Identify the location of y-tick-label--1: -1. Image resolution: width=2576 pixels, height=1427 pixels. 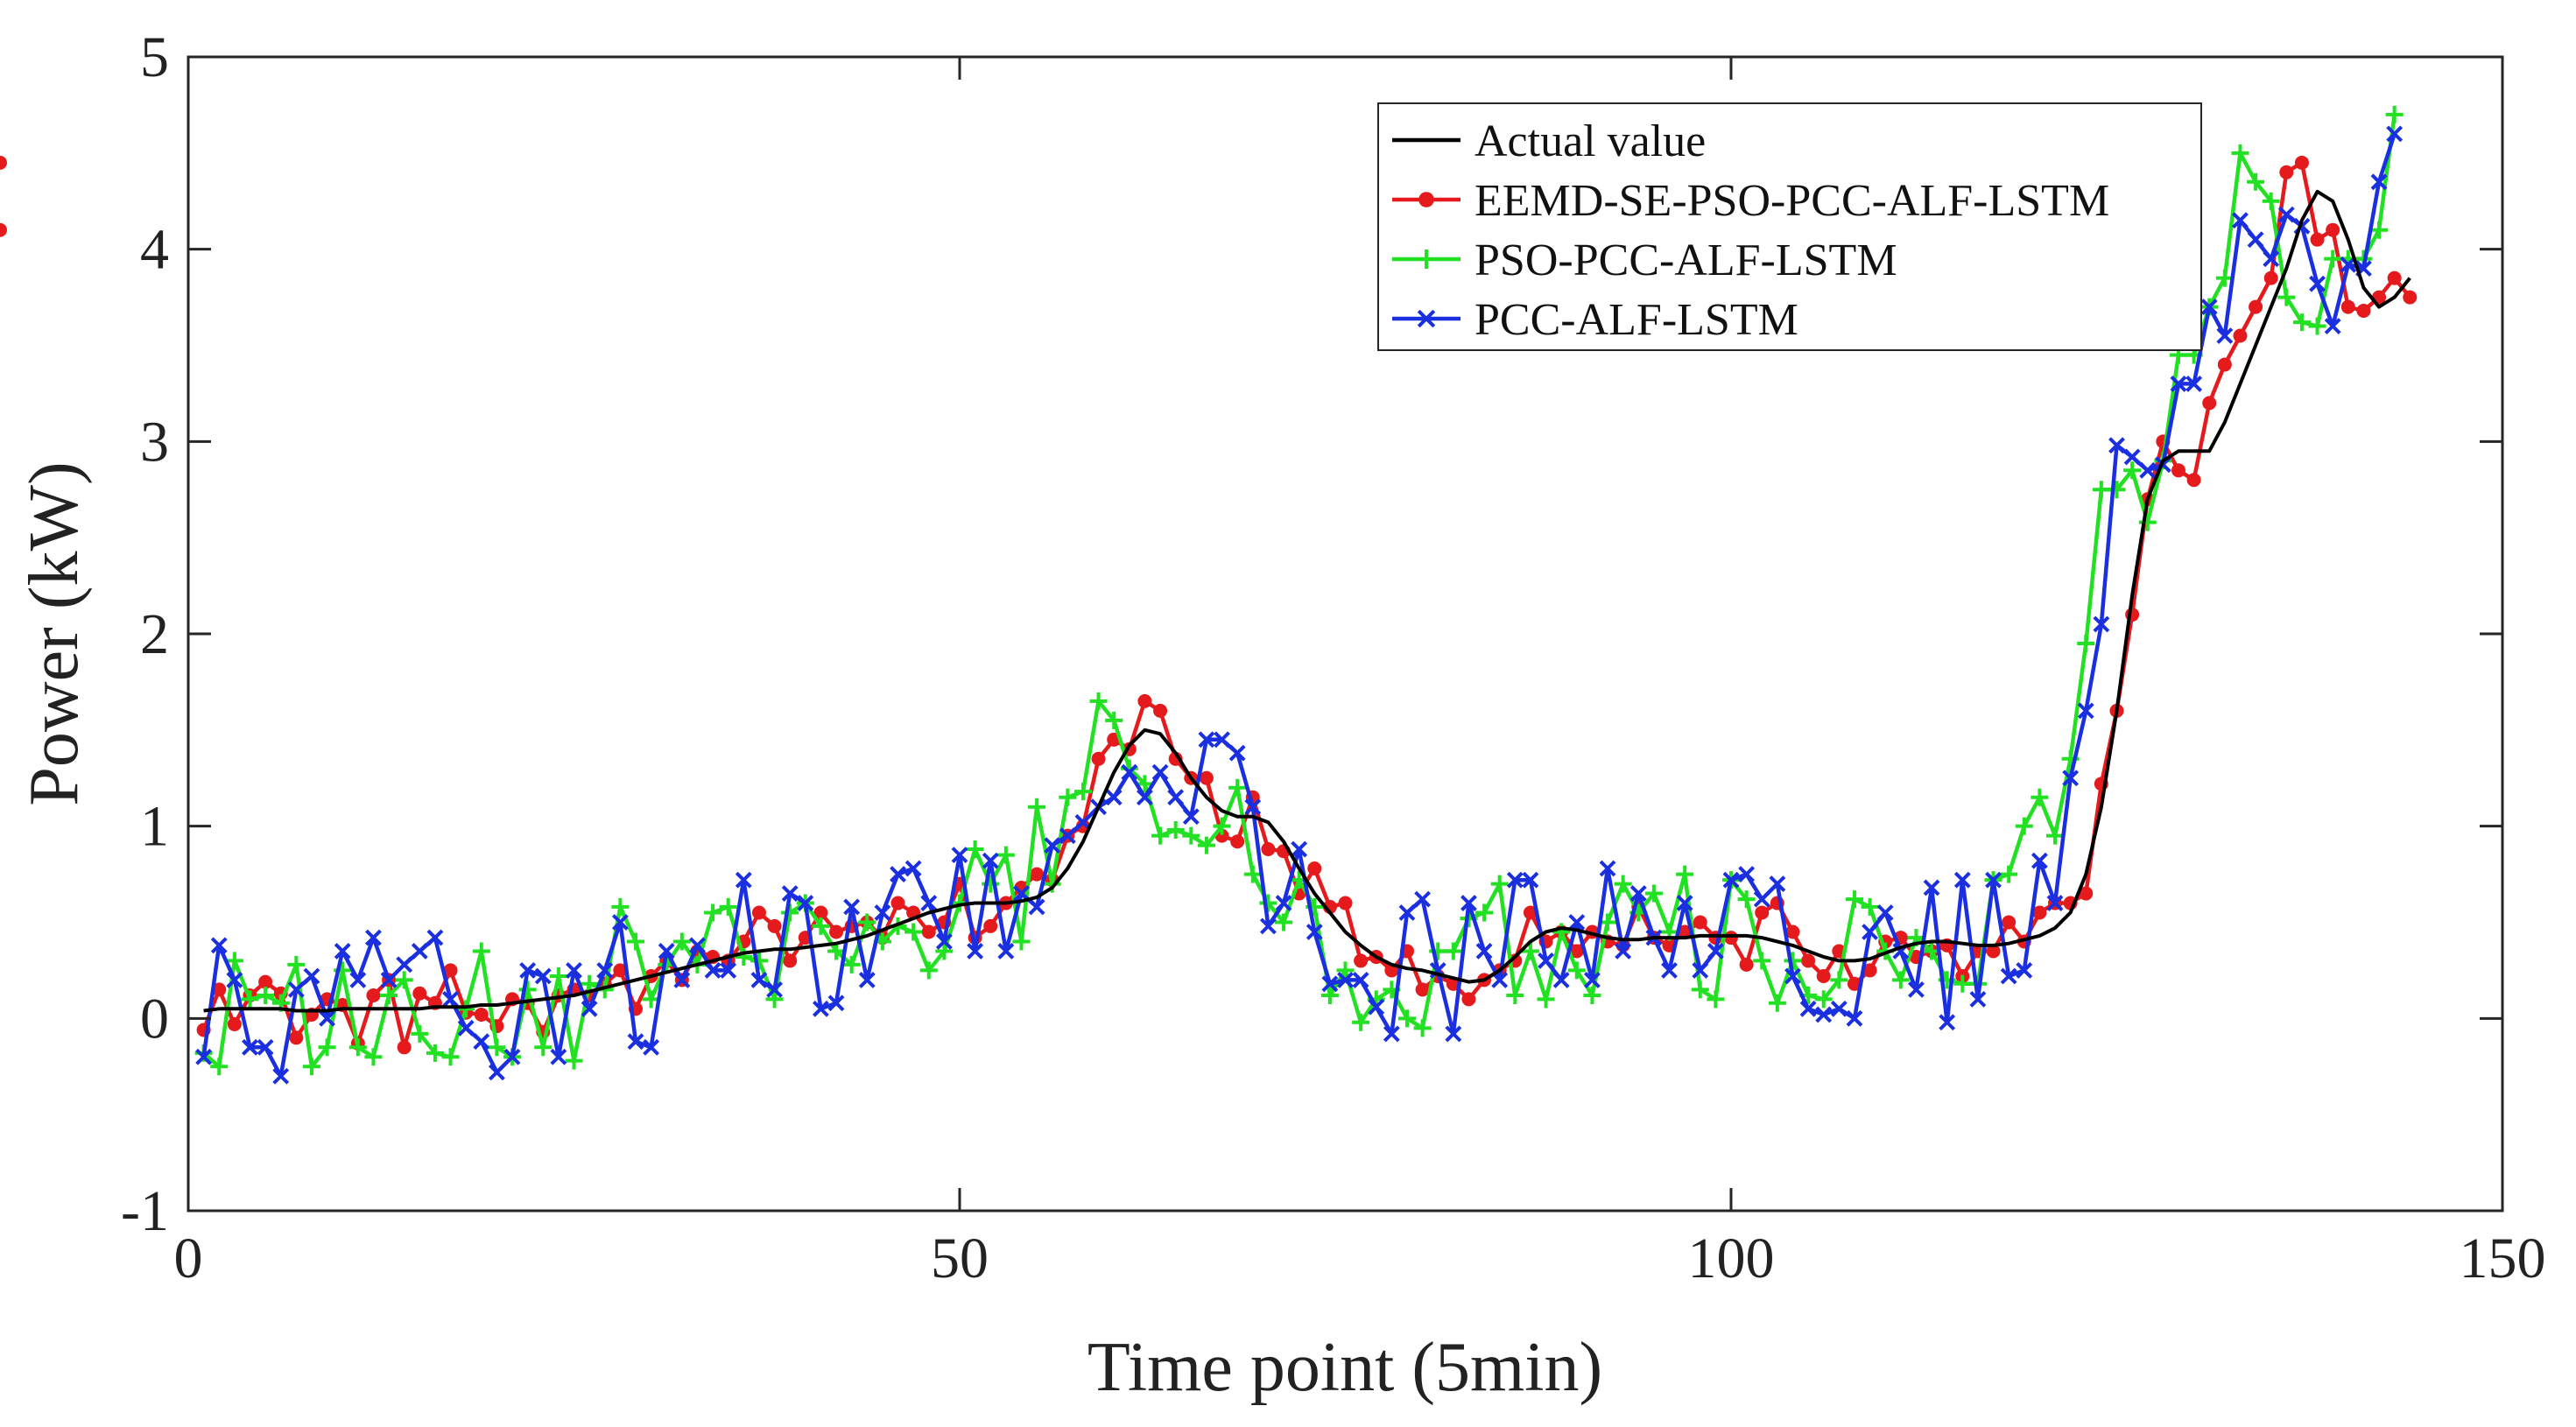
(145, 1211).